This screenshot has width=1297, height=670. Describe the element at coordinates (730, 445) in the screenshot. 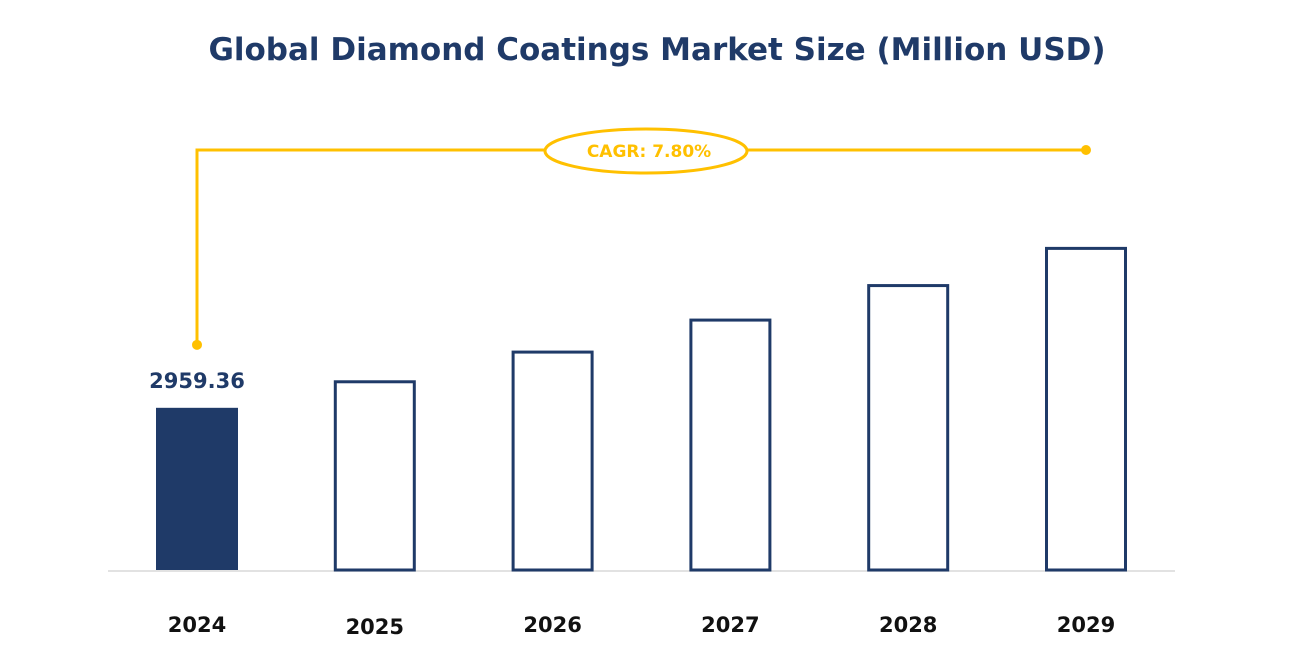

I see `bar-2027` at that location.